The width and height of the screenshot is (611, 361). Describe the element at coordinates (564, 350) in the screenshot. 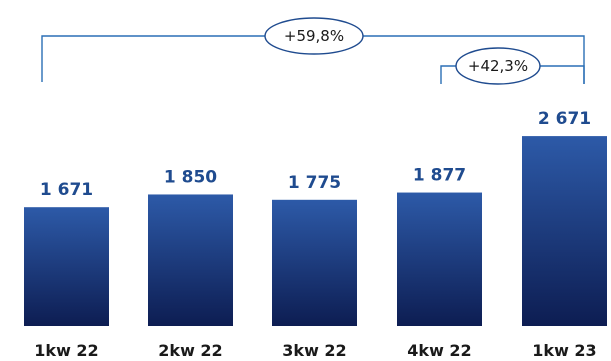

I see `category-label-5: 1kw 23` at that location.